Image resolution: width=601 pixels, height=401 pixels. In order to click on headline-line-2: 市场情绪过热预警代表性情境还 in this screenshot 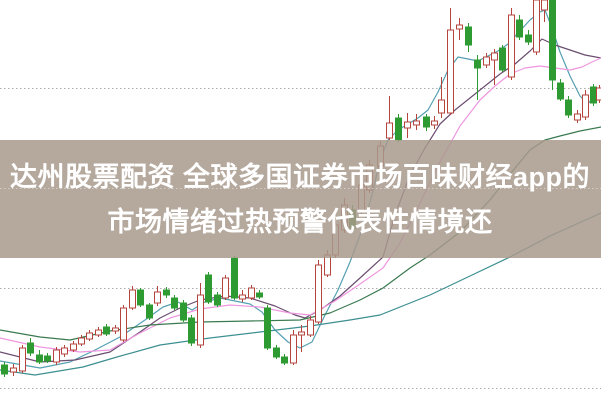, I will do `click(300, 221)`.